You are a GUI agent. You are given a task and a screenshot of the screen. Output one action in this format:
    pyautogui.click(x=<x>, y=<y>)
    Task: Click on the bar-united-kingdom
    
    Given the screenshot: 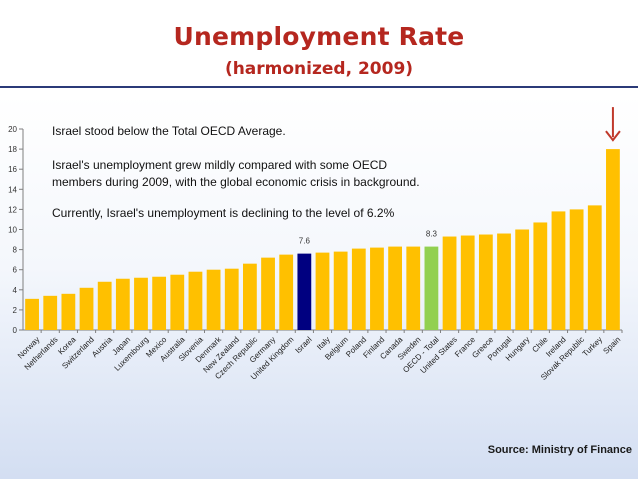 What is the action you would take?
    pyautogui.click(x=286, y=292)
    